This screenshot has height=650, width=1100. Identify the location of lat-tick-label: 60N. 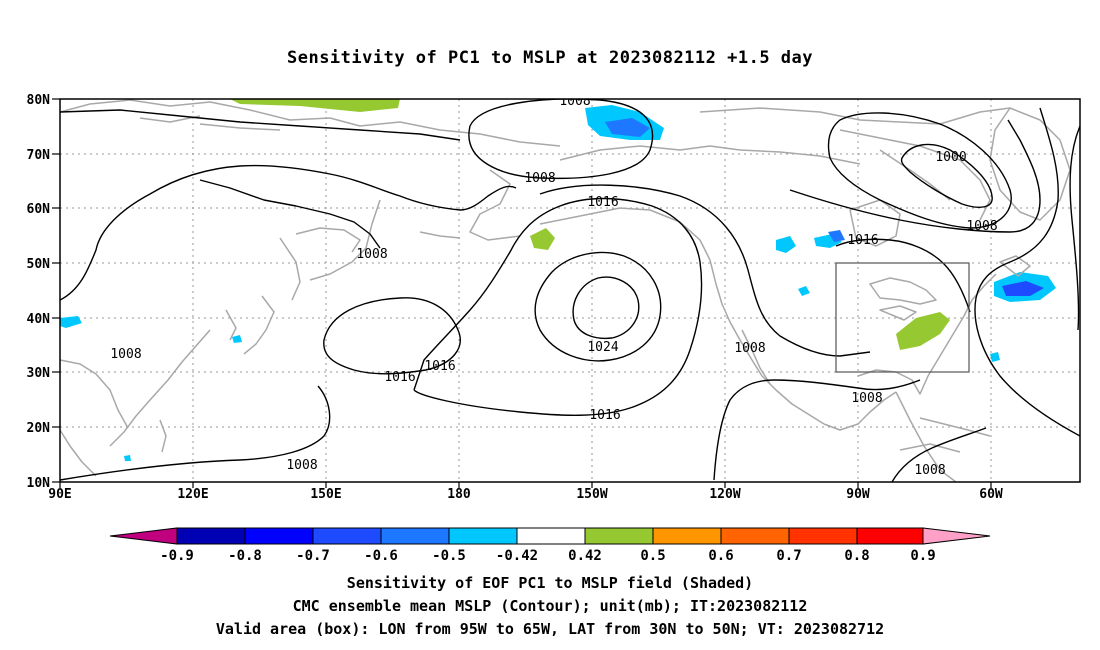
(39, 209).